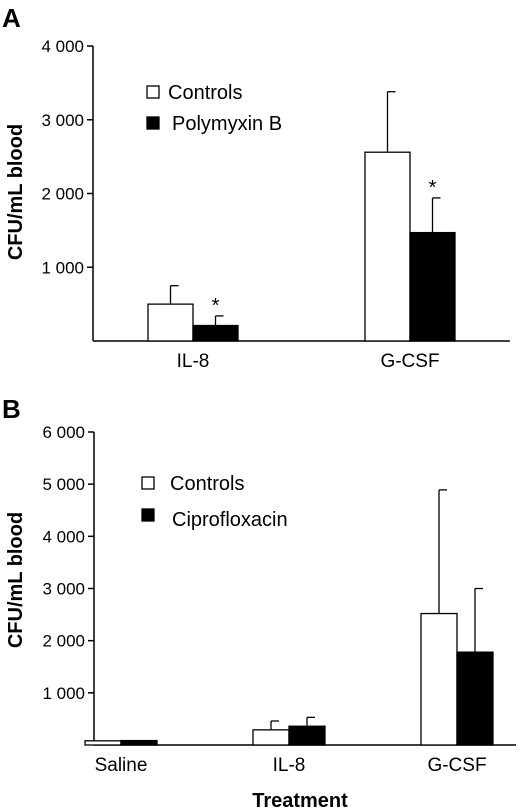 The height and width of the screenshot is (812, 520). Describe the element at coordinates (121, 765) in the screenshot. I see `category-label-saline: Saline` at that location.